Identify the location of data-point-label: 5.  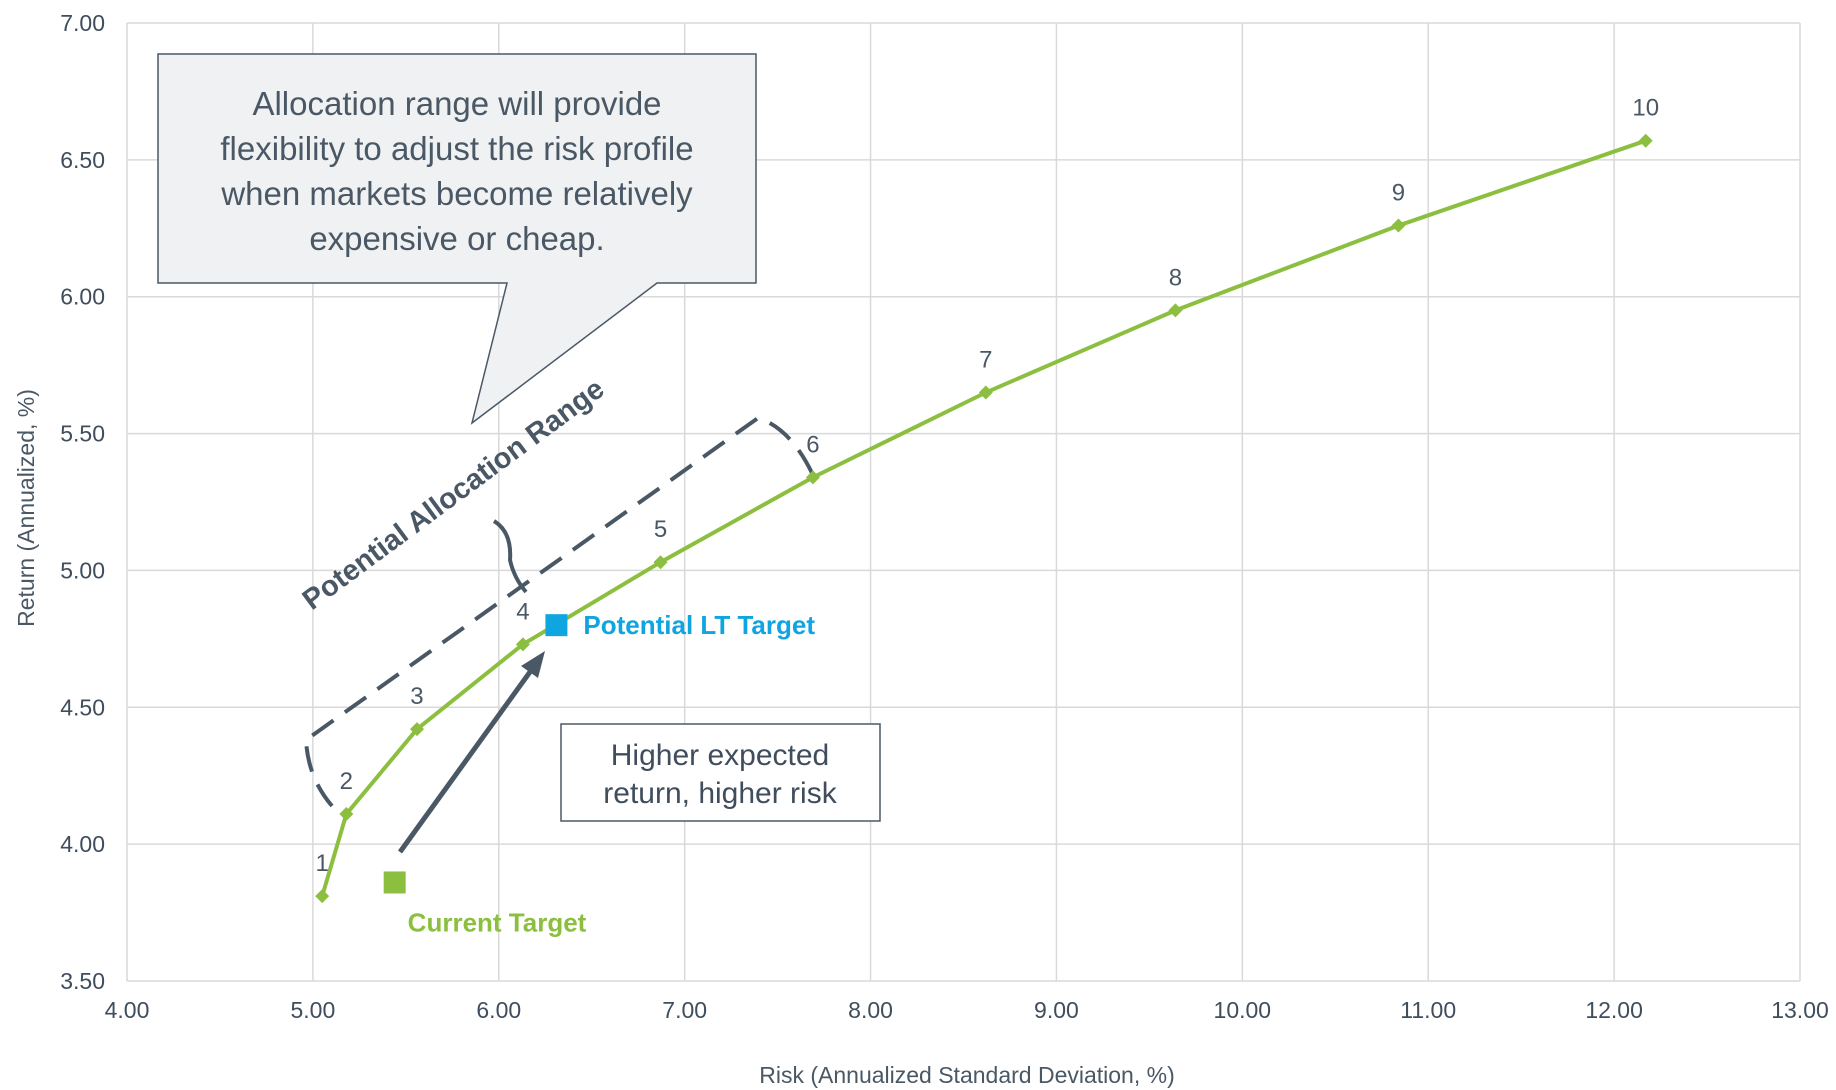
(660, 529).